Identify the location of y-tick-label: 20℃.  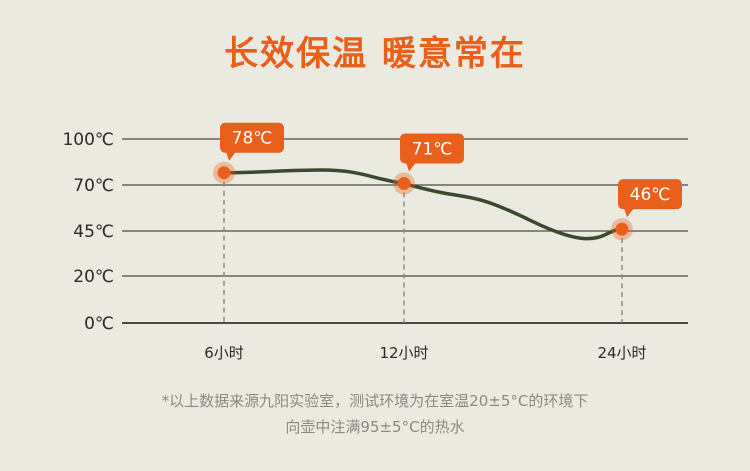
(93, 277).